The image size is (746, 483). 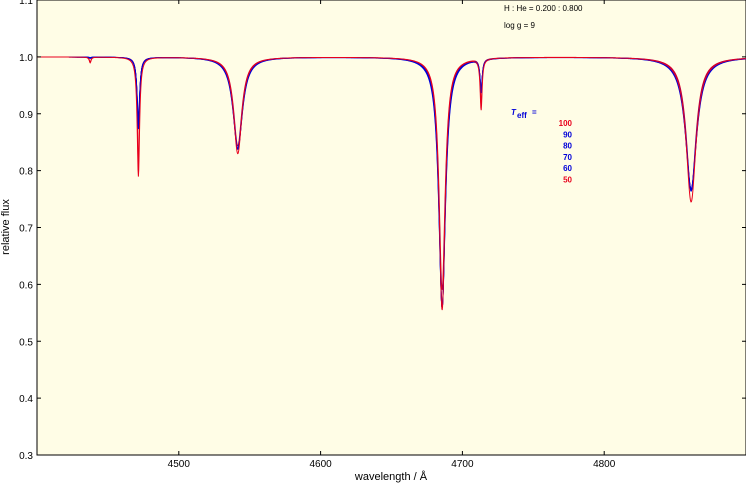 What do you see at coordinates (26, 456) in the screenshot?
I see `y-tick-label: 0.3` at bounding box center [26, 456].